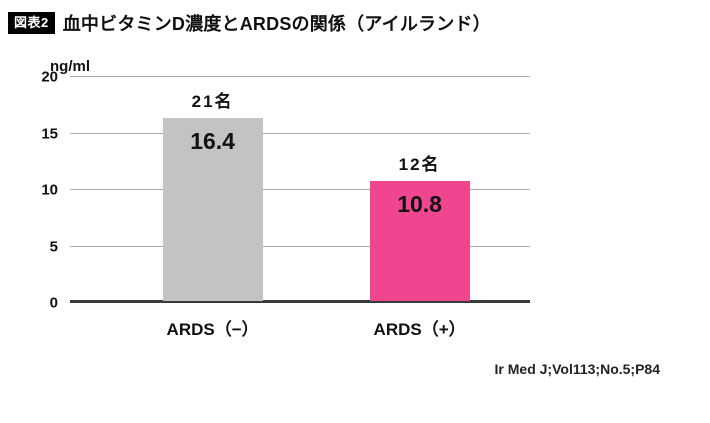 This screenshot has height=423, width=710. I want to click on bar-ards-negative: 16.4, so click(212, 209).